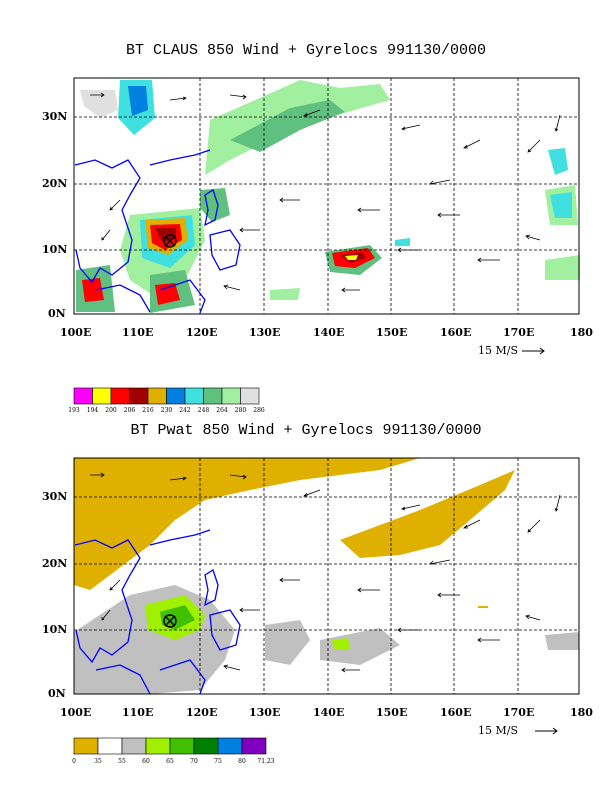 This screenshot has width=612, height=792. I want to click on panel1-lon-160e: 160E, so click(456, 332).